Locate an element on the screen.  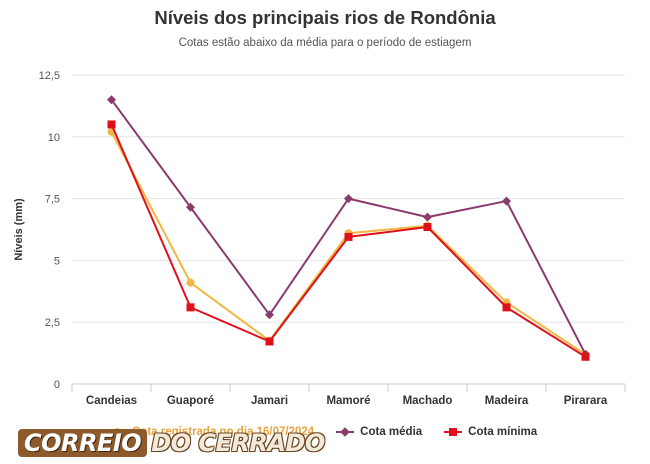
x-tick-label: Pirarara is located at coordinates (586, 401).